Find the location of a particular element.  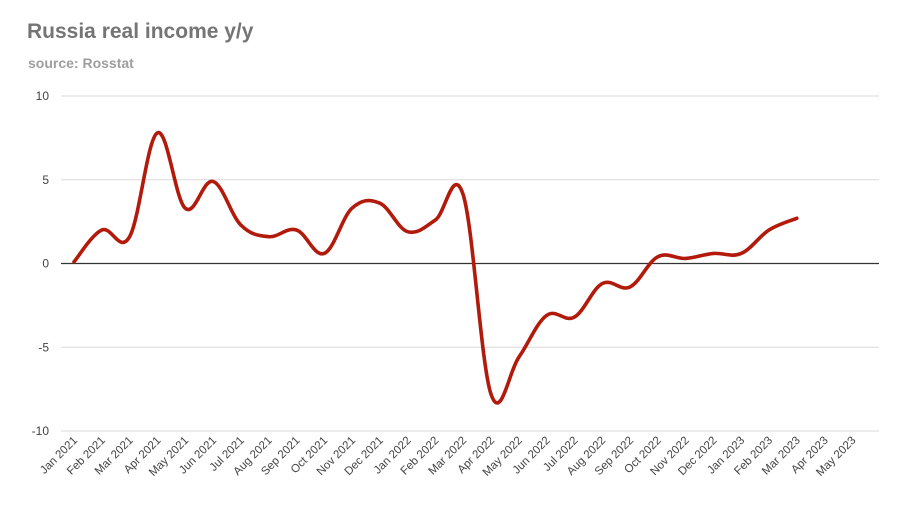

y-tick-label: 10 is located at coordinates (43, 96).